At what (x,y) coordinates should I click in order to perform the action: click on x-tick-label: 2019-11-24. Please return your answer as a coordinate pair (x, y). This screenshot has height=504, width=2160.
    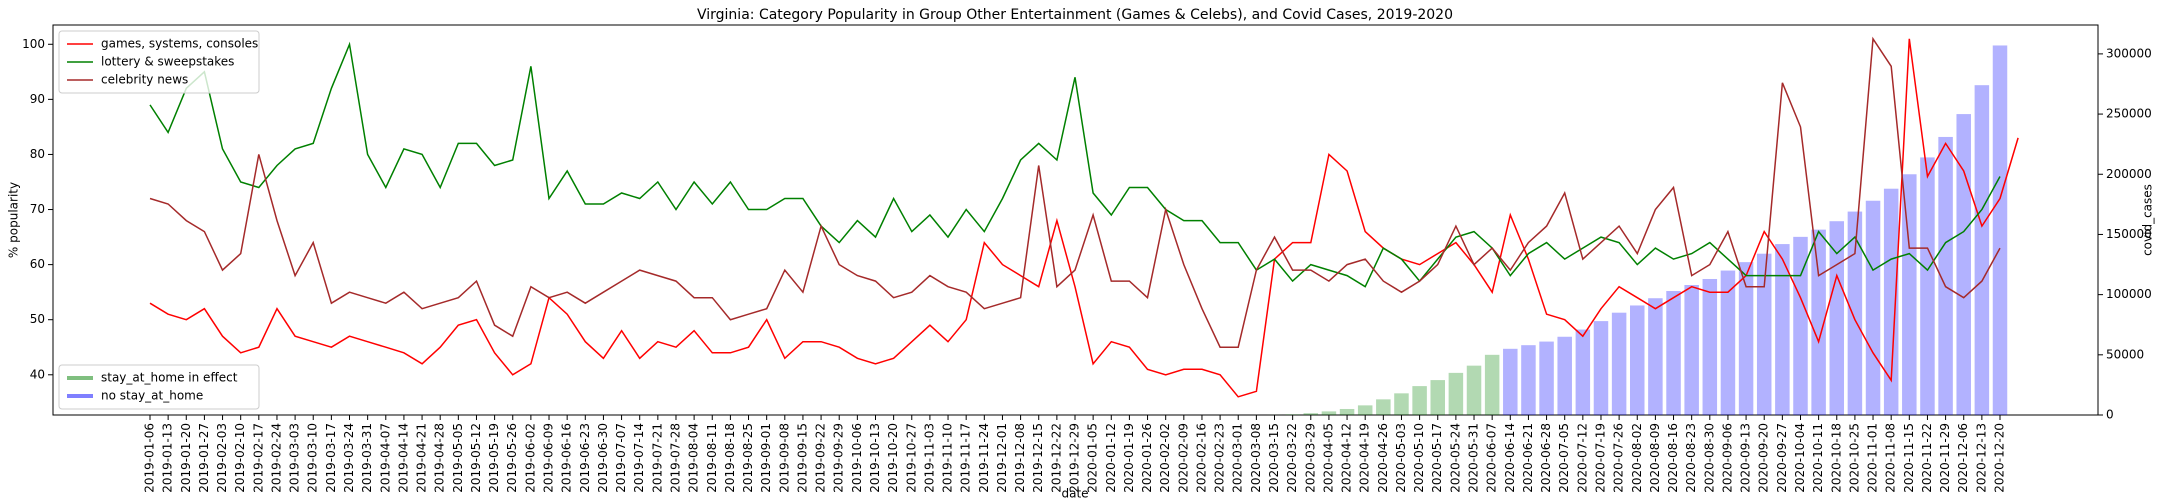
    Looking at the image, I should click on (984, 458).